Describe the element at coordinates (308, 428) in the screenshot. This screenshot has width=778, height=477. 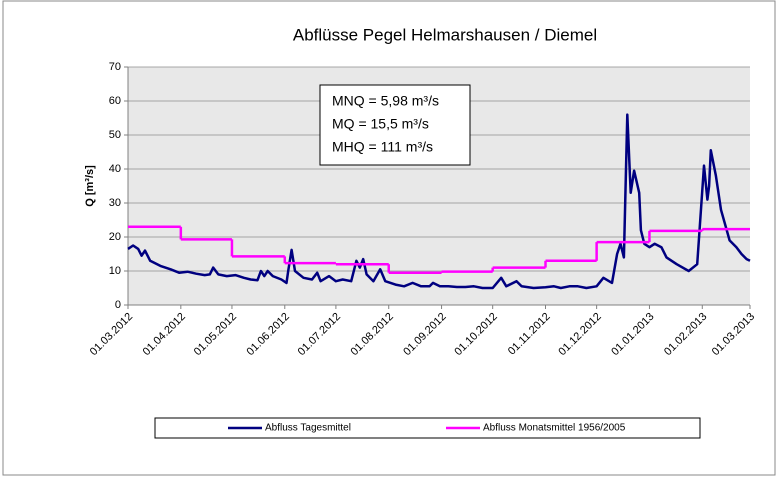
I see `legend-label: Abfluss Tagesmittel` at that location.